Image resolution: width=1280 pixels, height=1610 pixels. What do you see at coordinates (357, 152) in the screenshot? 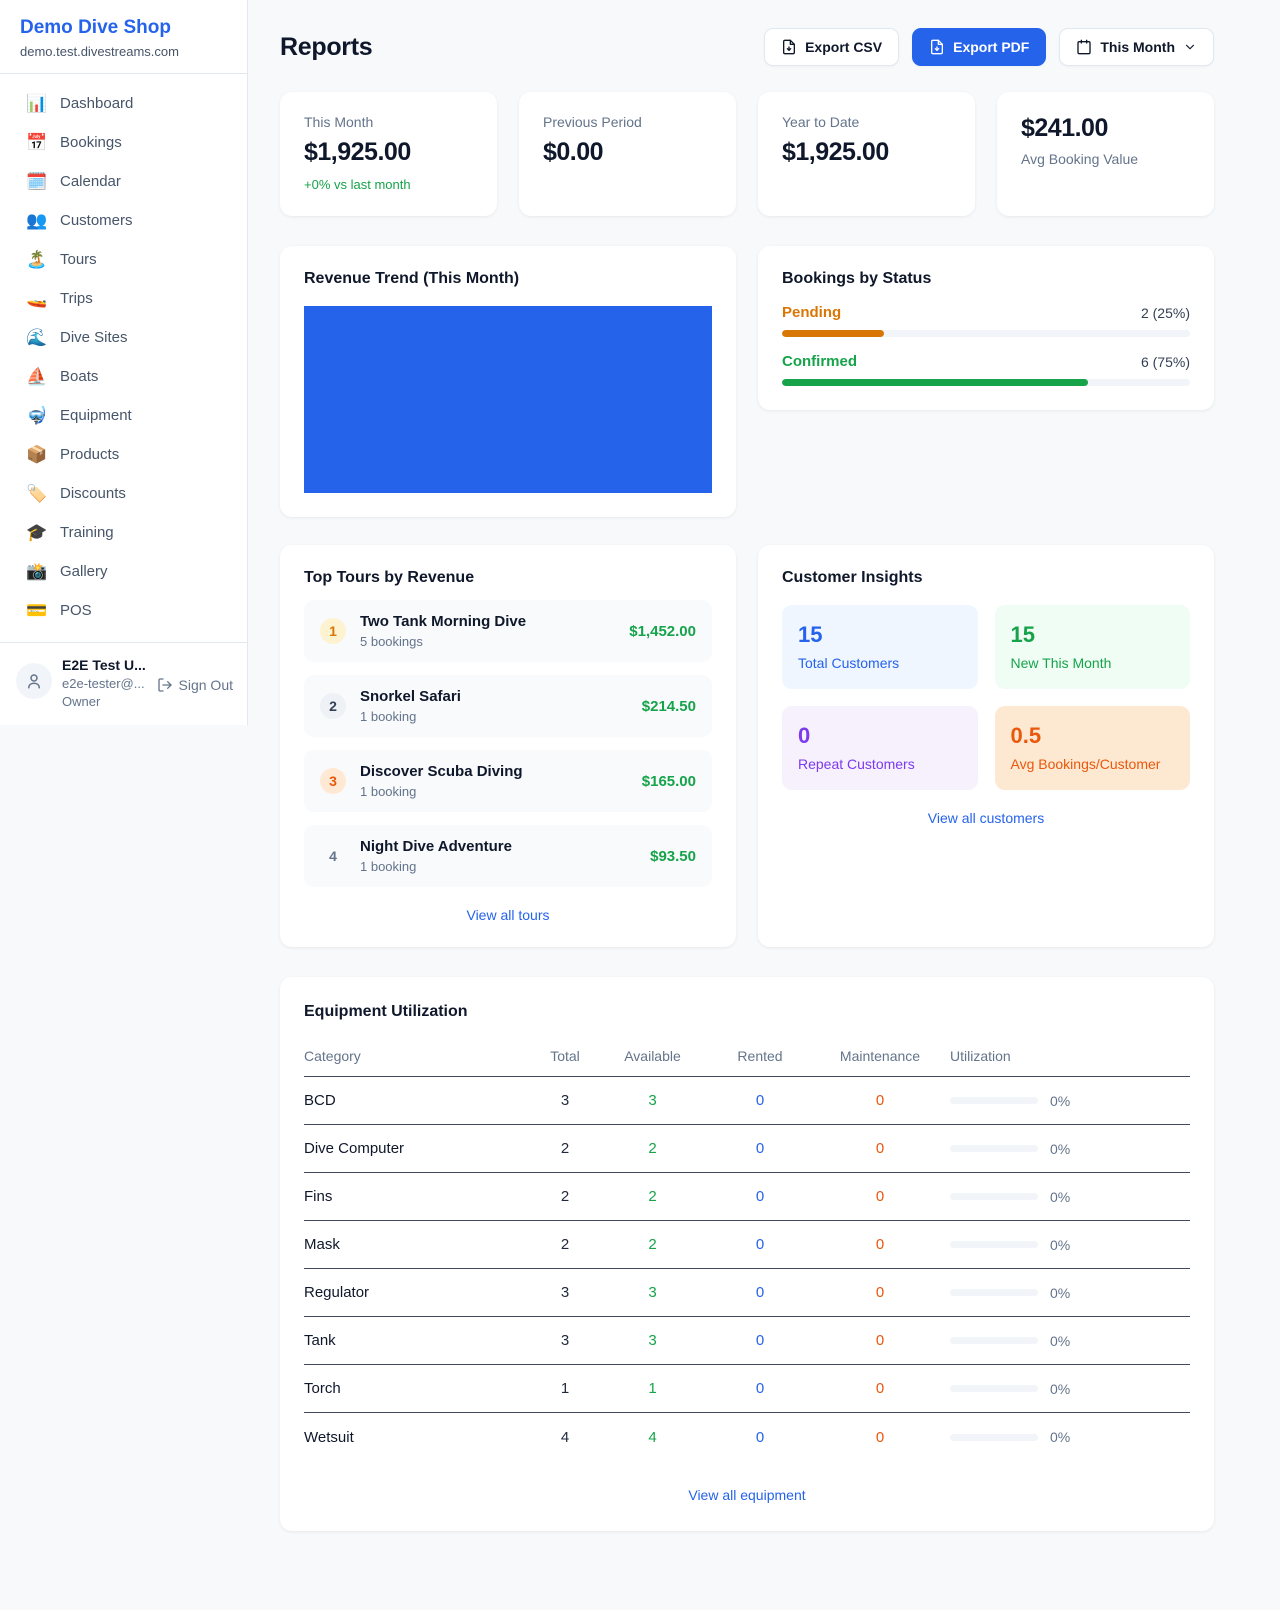
I see `stat-value: $1,925.00` at bounding box center [357, 152].